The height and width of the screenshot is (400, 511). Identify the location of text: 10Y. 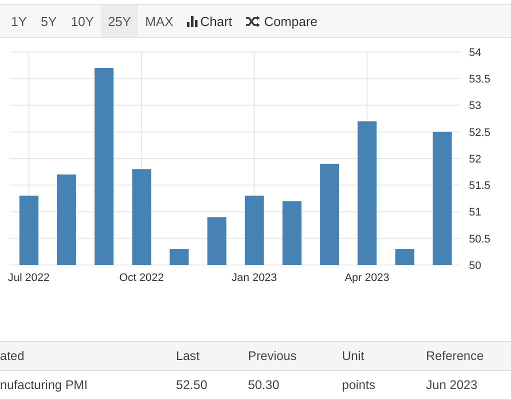
(82, 21).